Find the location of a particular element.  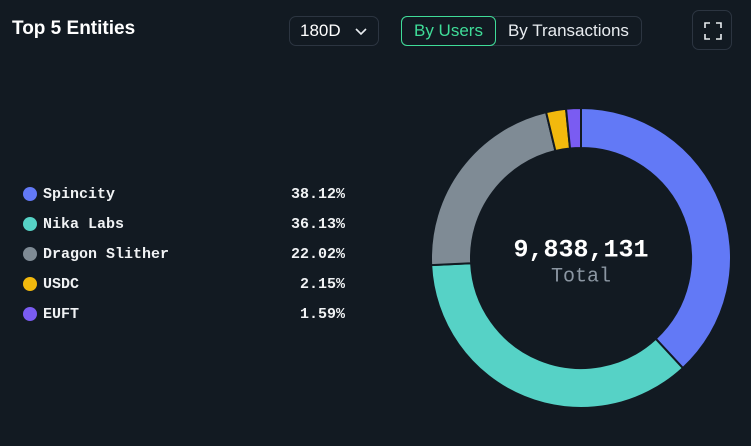

center-value: 9,838,131 is located at coordinates (580, 250).